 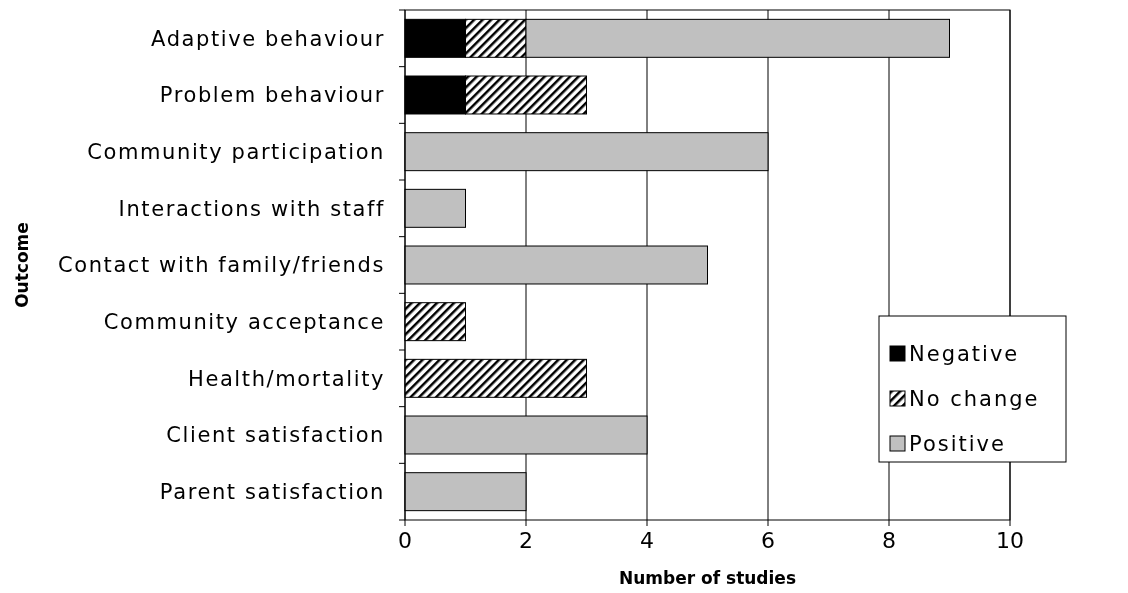 What do you see at coordinates (526, 540) in the screenshot?
I see `x-tick-label: 2` at bounding box center [526, 540].